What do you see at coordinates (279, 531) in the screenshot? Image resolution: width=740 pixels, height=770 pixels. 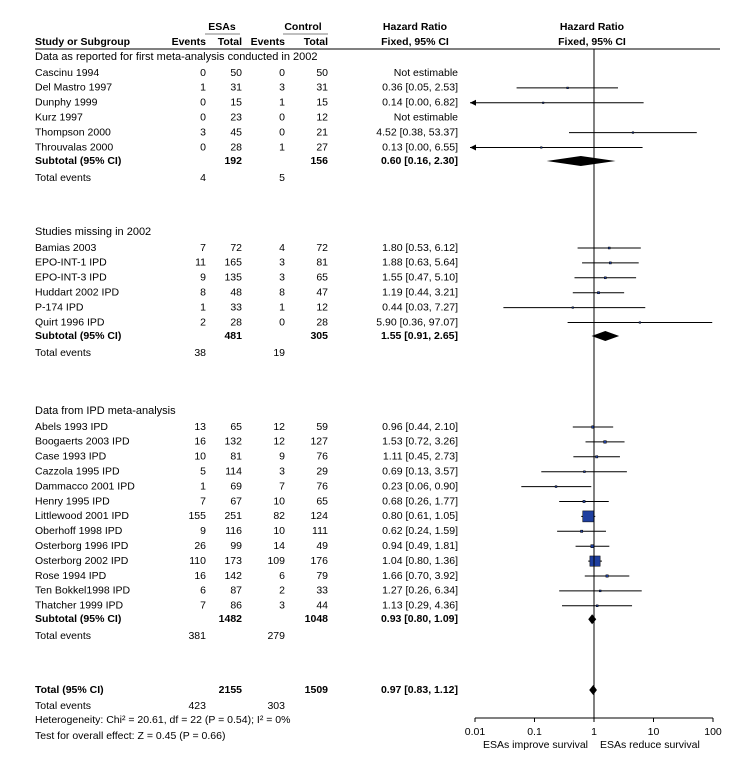 I see `study-ctrl-events: 10` at bounding box center [279, 531].